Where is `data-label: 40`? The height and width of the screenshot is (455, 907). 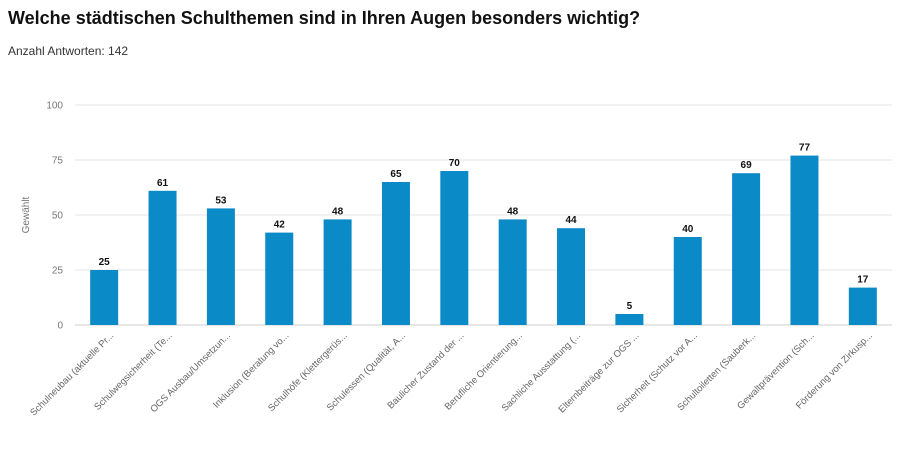 data-label: 40 is located at coordinates (688, 229).